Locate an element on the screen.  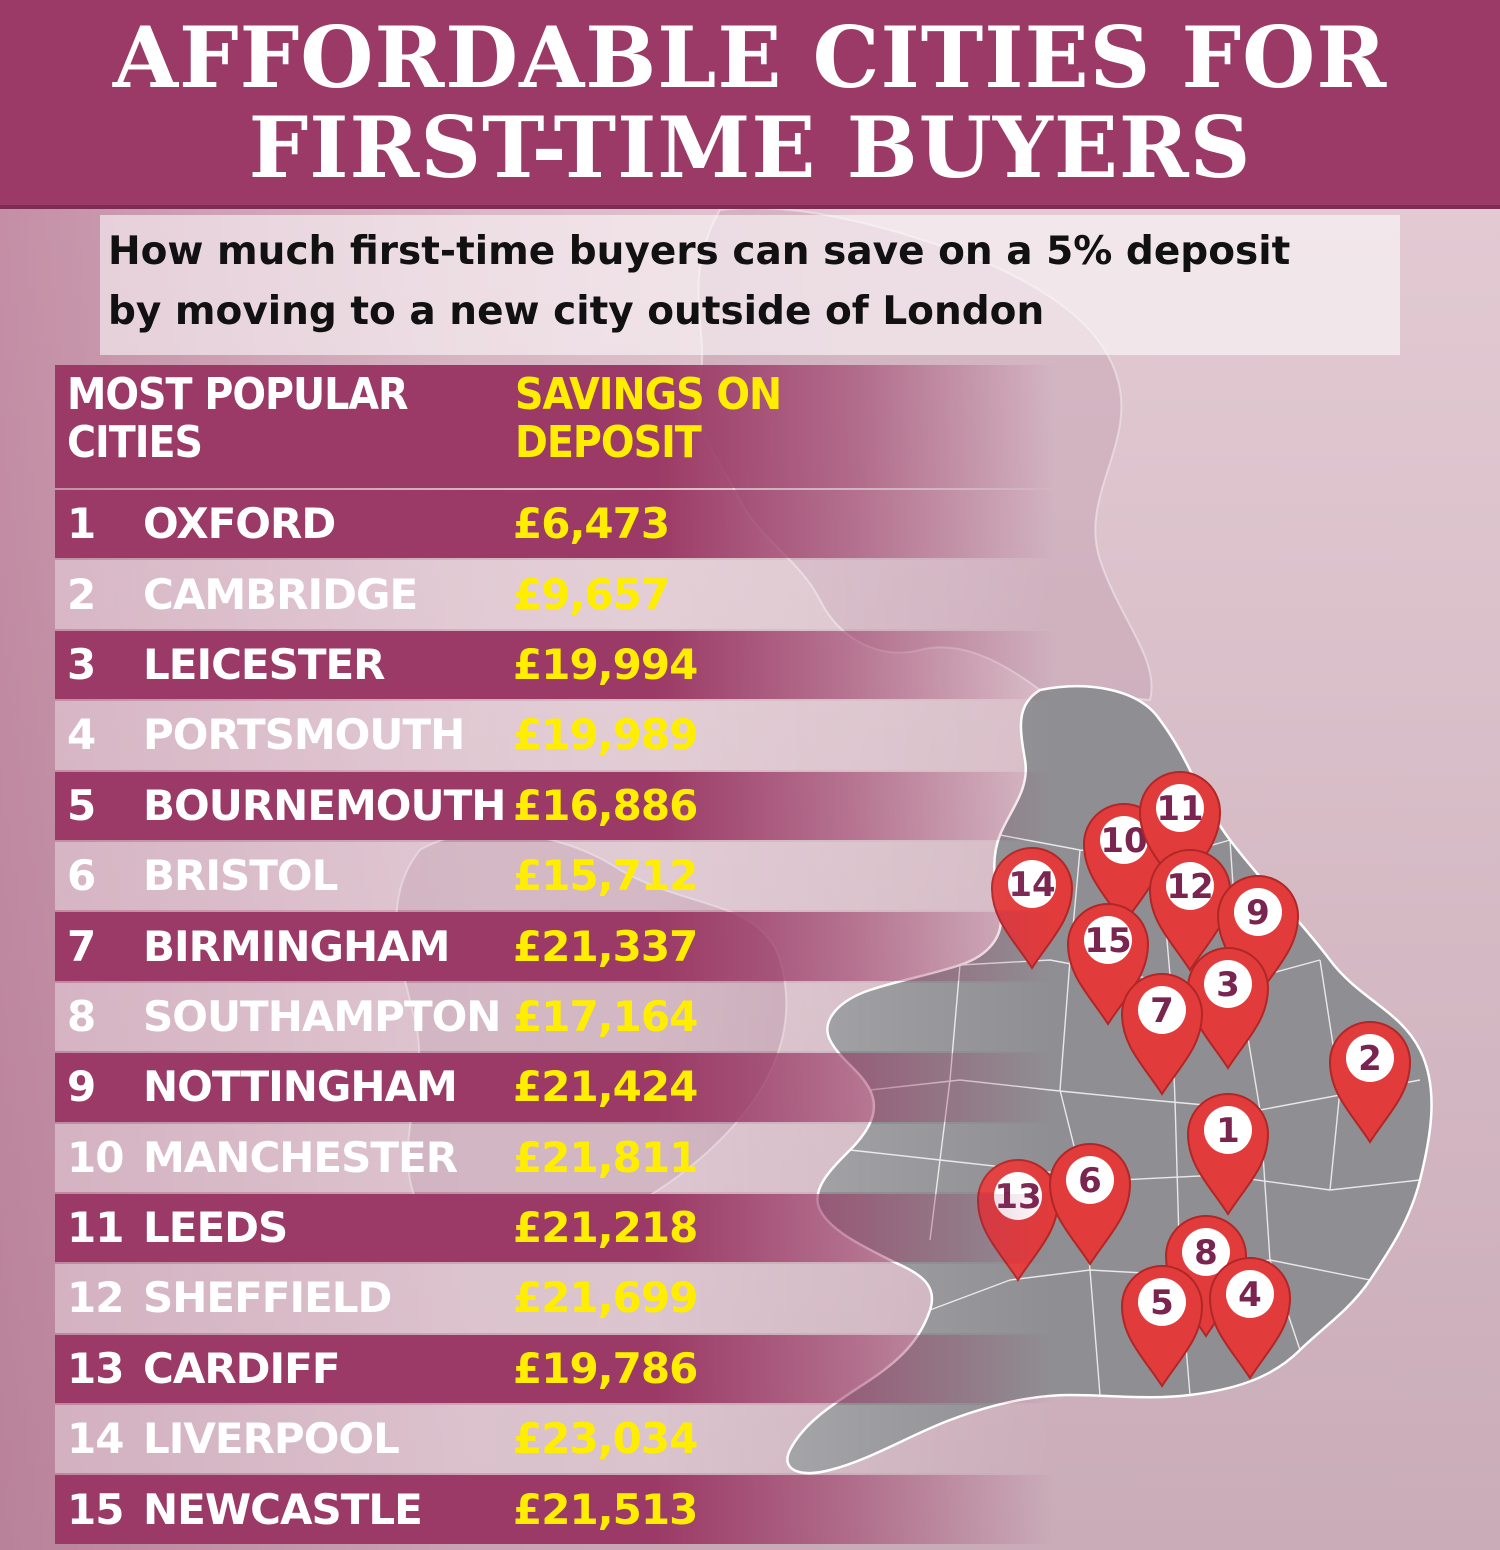
svg-text: 12 is located at coordinates (1189, 887).